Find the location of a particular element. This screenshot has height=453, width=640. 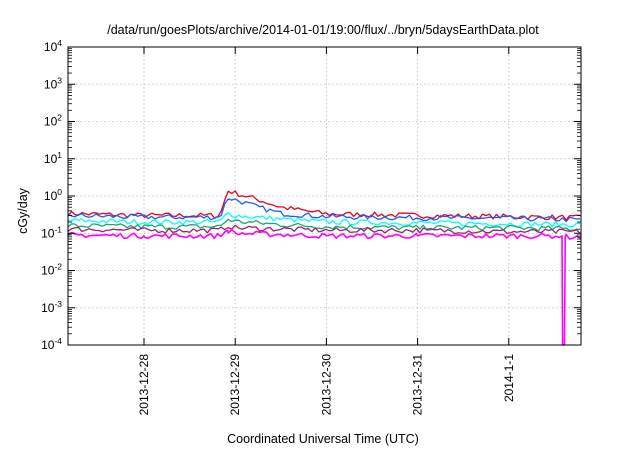

x-tick-label: 2013-12-31 is located at coordinates (418, 385).